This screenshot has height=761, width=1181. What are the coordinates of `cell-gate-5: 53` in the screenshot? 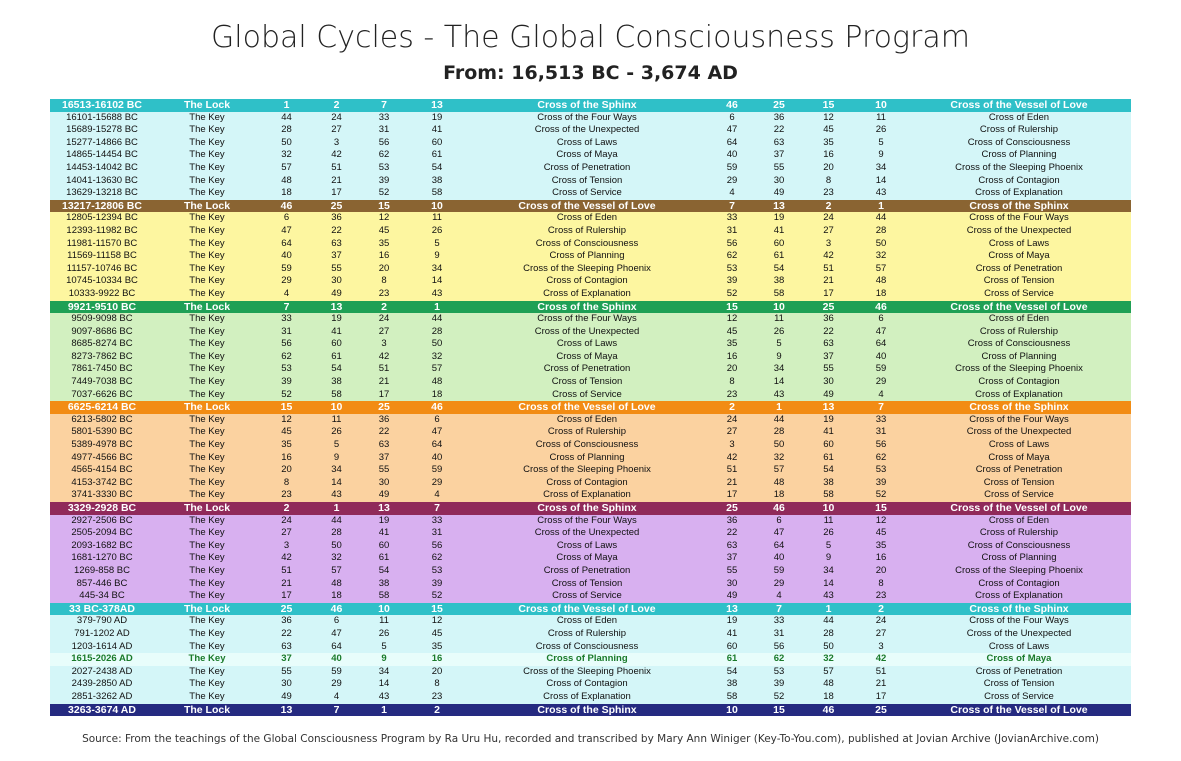 It's located at (732, 268).